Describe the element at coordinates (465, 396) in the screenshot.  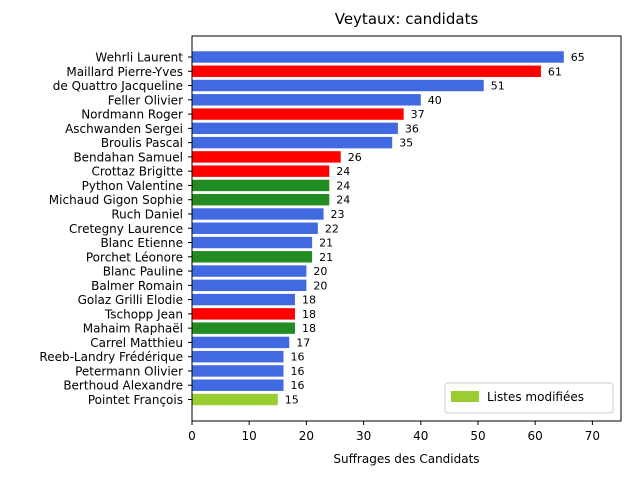
I see `legend-swatch` at that location.